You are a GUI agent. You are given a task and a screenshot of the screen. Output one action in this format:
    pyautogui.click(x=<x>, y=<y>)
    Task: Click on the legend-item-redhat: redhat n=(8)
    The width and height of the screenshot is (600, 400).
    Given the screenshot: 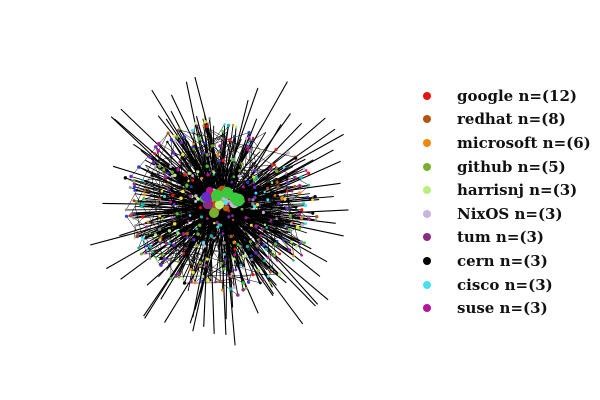 What is the action you would take?
    pyautogui.click(x=508, y=120)
    